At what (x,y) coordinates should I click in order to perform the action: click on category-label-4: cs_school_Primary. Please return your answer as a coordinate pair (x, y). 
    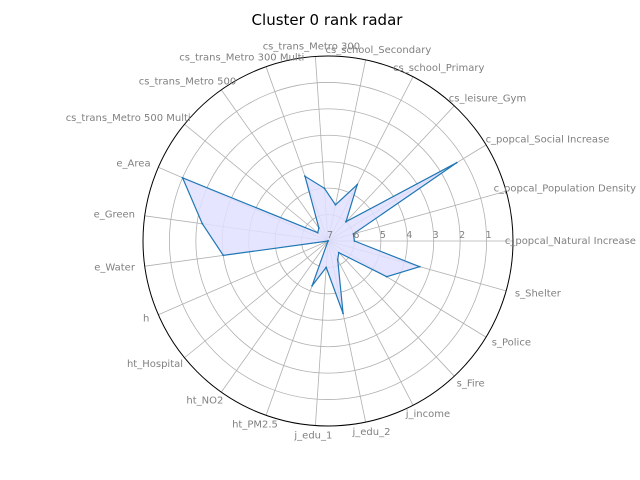
    Looking at the image, I should click on (438, 68).